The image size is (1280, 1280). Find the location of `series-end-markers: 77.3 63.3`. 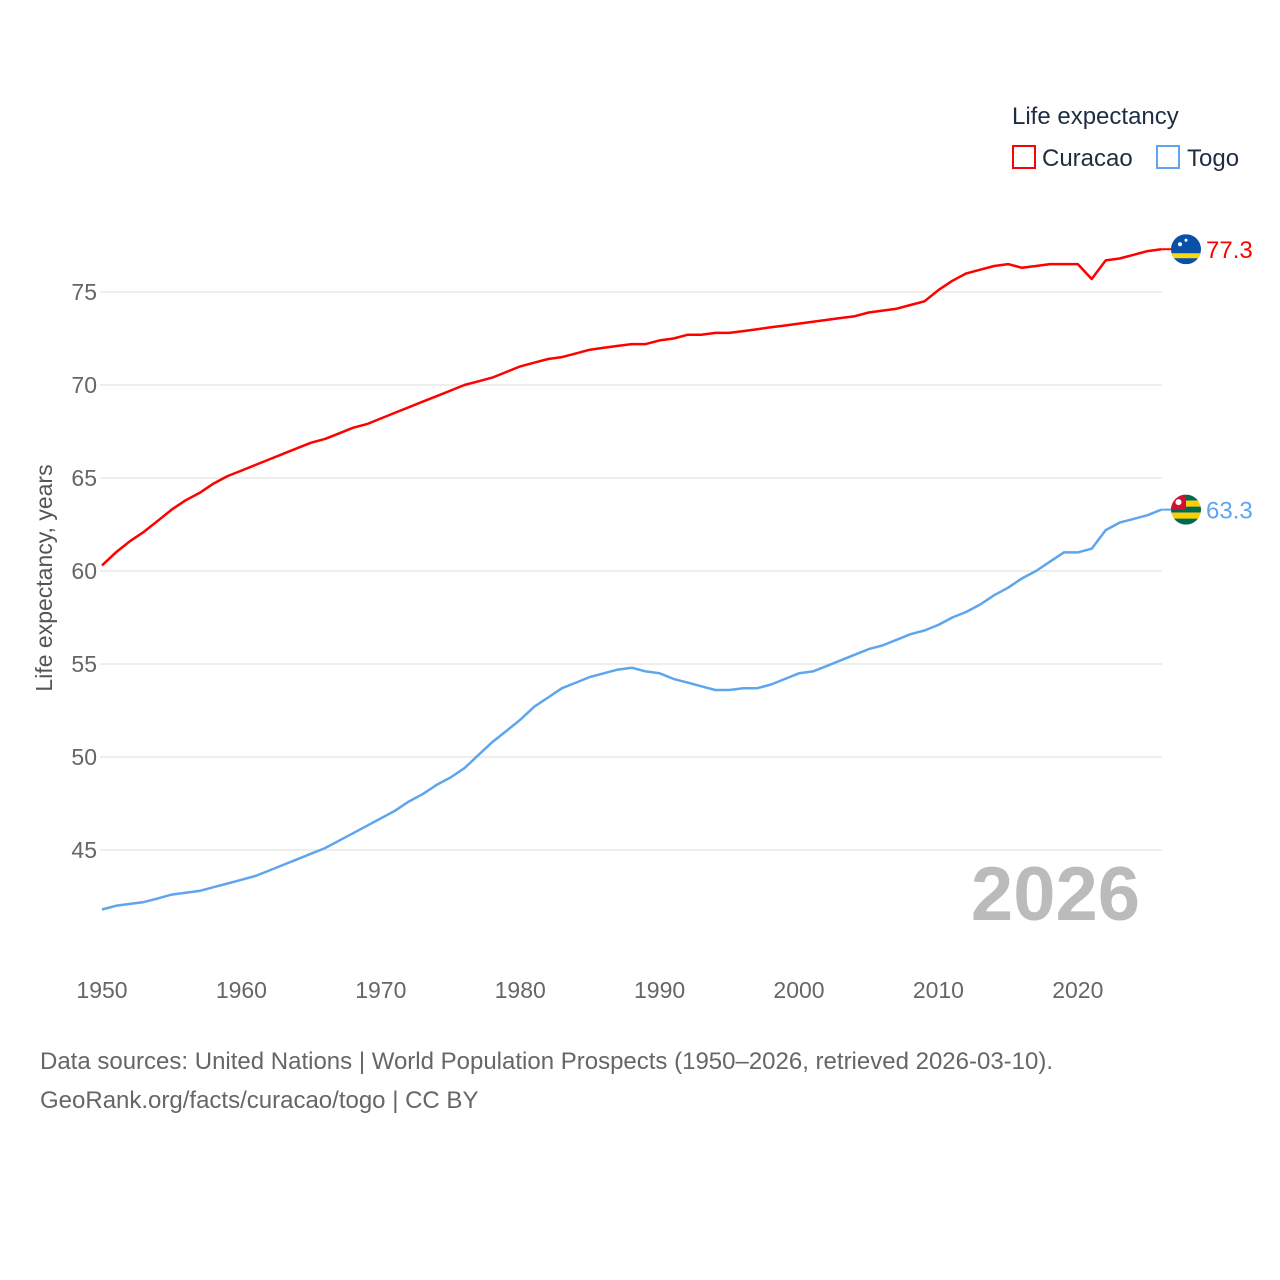

series-end-markers: 77.3 63.3 is located at coordinates (1207, 379).